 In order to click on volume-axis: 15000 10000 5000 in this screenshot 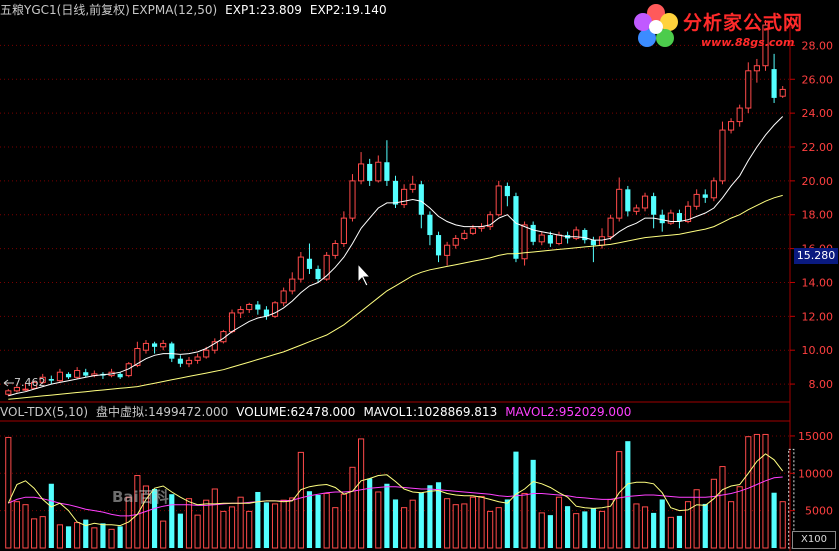, I will do `click(811, 474)`.